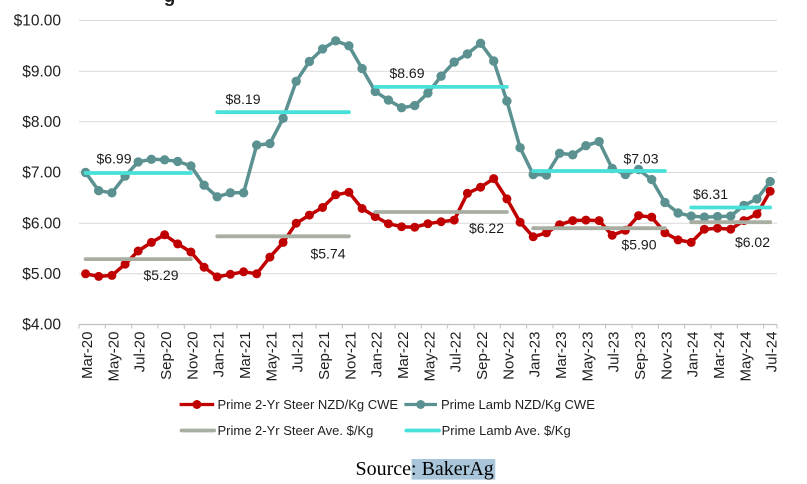  Describe the element at coordinates (296, 430) in the screenshot. I see `svg-text: Prime 2-Yr Steer Ave. $/Kg` at that location.